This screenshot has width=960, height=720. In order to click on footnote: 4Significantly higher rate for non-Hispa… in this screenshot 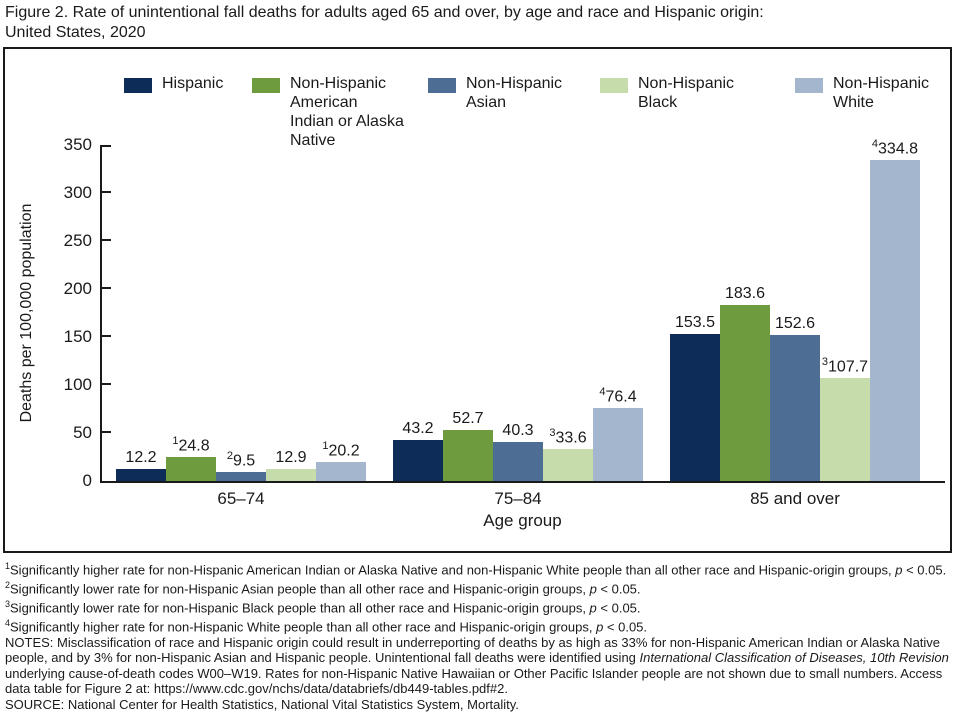, I will do `click(480, 625)`.